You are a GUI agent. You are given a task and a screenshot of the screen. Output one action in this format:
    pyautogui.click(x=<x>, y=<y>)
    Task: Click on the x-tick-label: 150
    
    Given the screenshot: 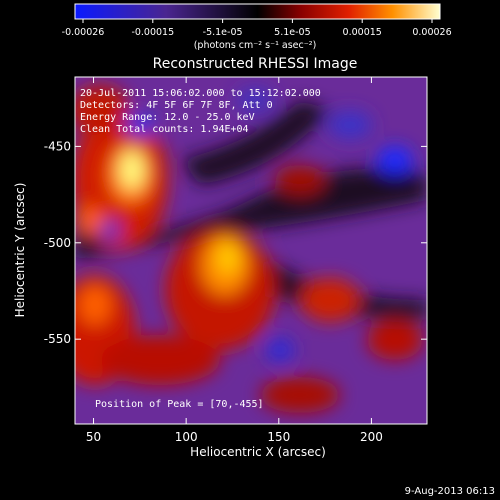 What is the action you would take?
    pyautogui.click(x=278, y=437)
    